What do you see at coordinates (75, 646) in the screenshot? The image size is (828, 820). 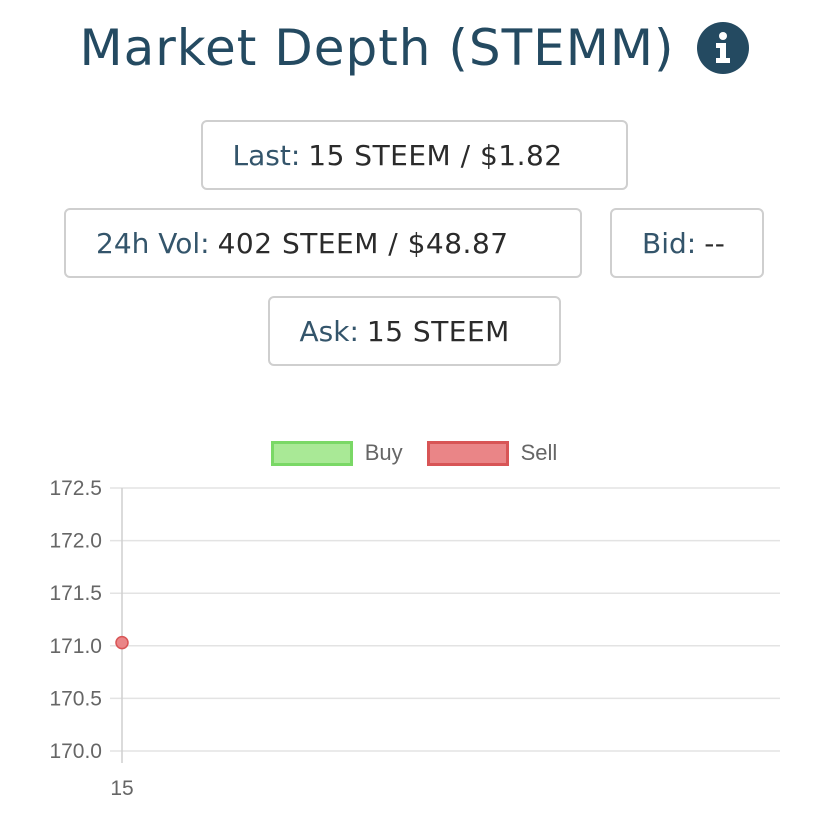 I see `y-tick-label: 171.0` at bounding box center [75, 646].